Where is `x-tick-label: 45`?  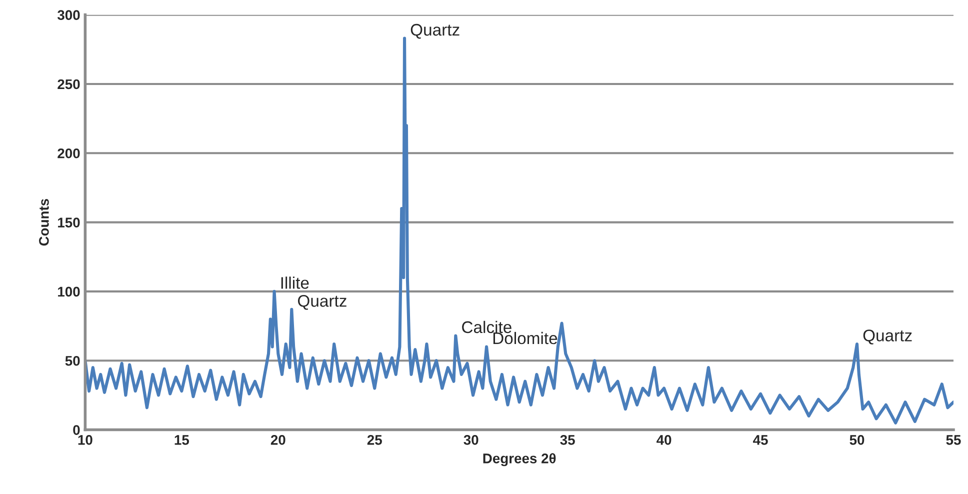
x-tick-label: 45 is located at coordinates (760, 440).